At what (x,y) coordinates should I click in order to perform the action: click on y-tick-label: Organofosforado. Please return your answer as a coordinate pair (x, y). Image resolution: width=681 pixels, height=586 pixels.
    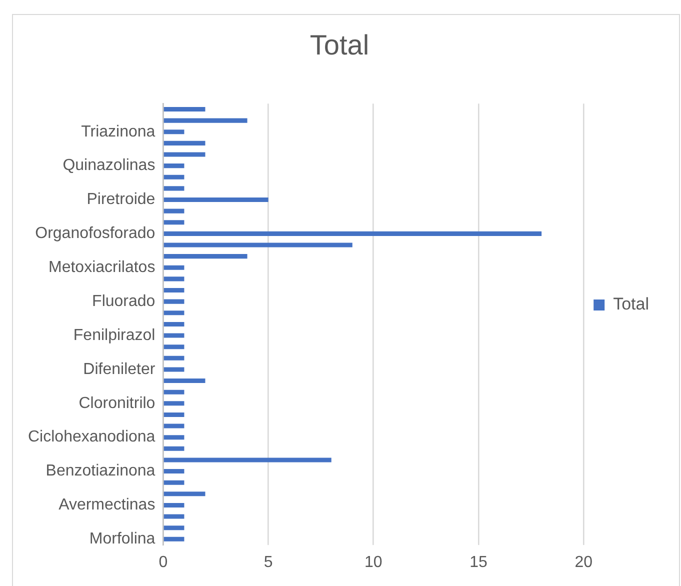
    Looking at the image, I should click on (95, 233).